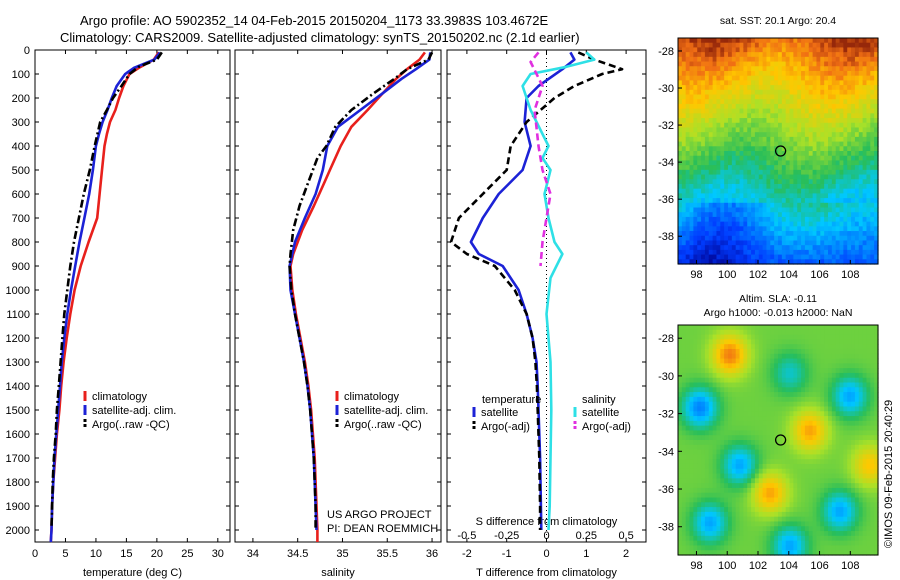 The width and height of the screenshot is (900, 580). What do you see at coordinates (586, 536) in the screenshot?
I see `x2-tick-label: 0.25` at bounding box center [586, 536].